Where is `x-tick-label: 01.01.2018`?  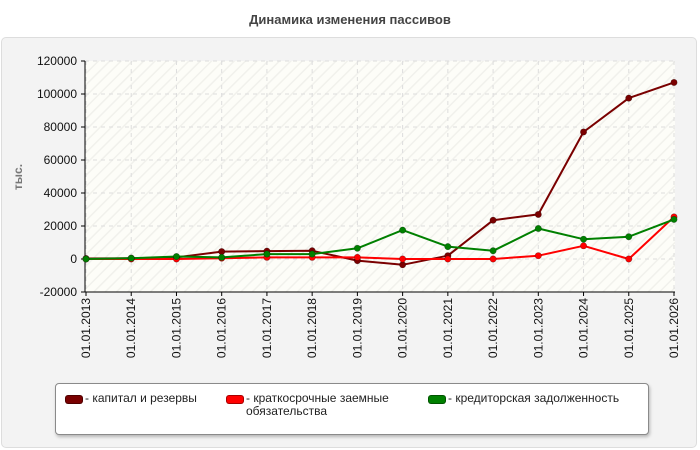
x-tick-label: 01.01.2018 is located at coordinates (312, 328).